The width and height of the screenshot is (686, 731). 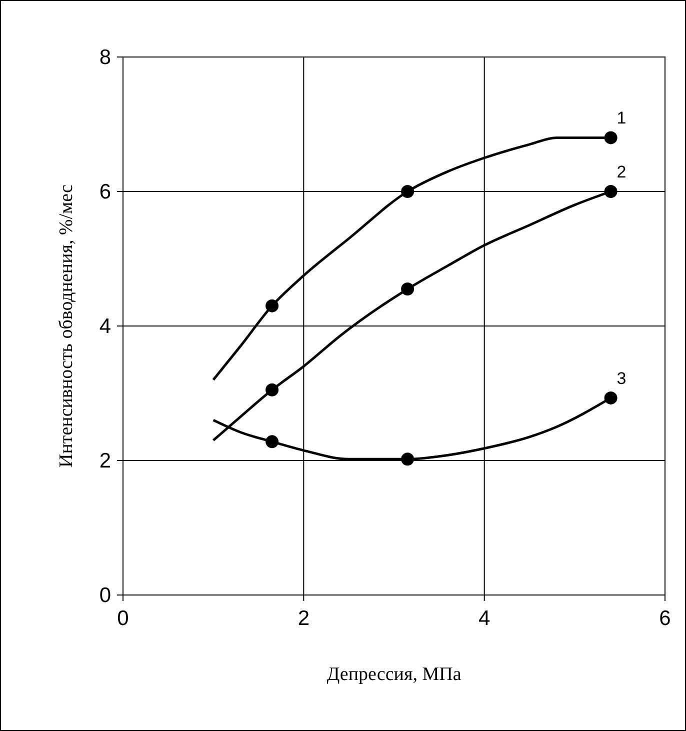 What do you see at coordinates (621, 172) in the screenshot?
I see `series-label: 2` at bounding box center [621, 172].